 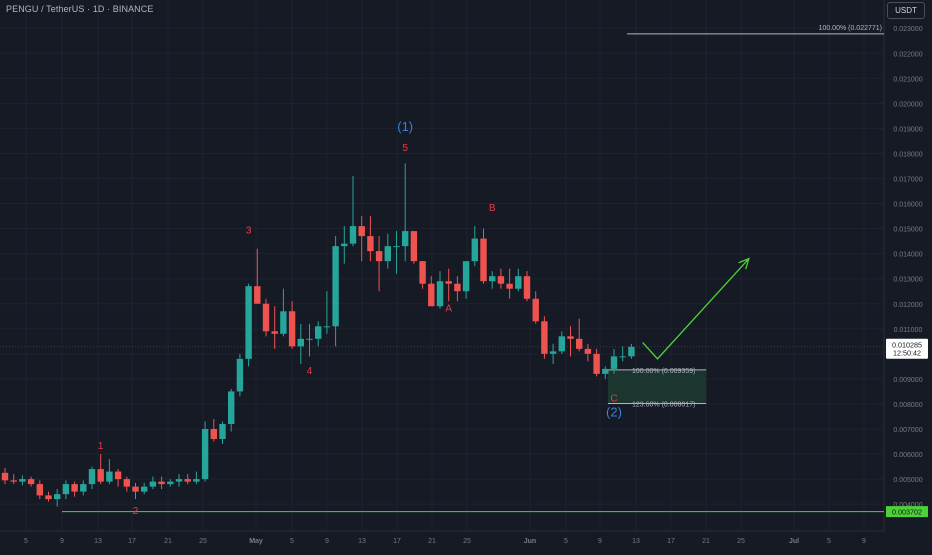 What do you see at coordinates (907, 180) in the screenshot?
I see `y-tick-label: 0.017000` at bounding box center [907, 180].